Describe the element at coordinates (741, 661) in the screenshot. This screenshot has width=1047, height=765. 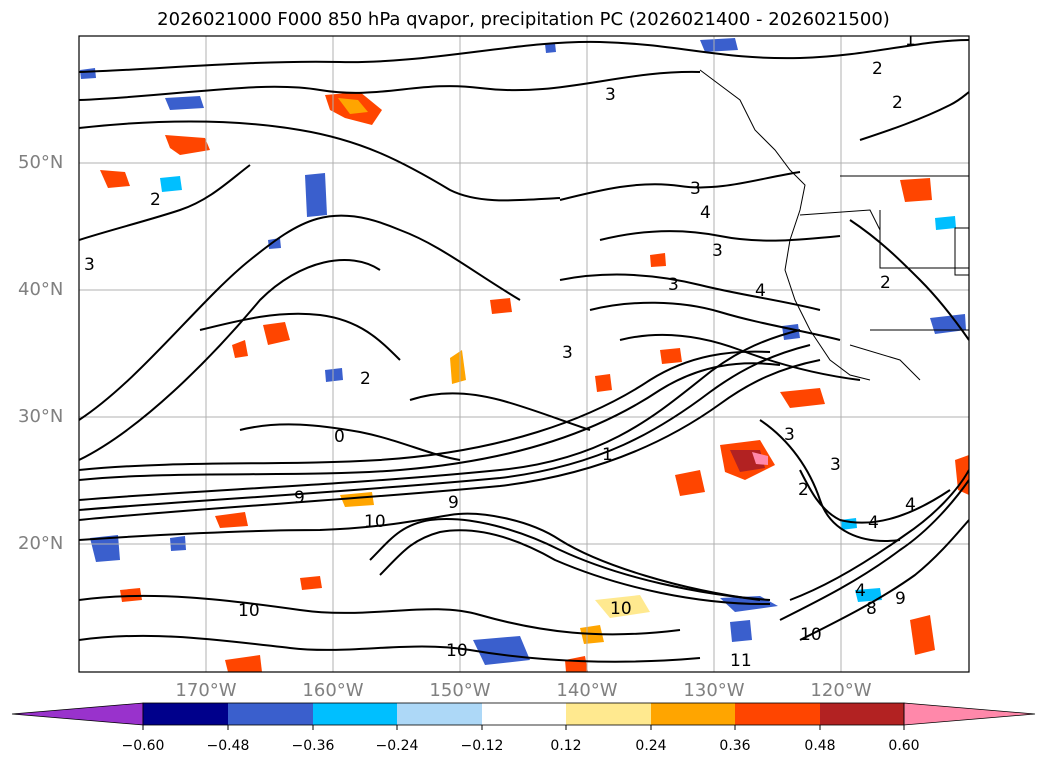
I see `contour-label: 11` at that location.